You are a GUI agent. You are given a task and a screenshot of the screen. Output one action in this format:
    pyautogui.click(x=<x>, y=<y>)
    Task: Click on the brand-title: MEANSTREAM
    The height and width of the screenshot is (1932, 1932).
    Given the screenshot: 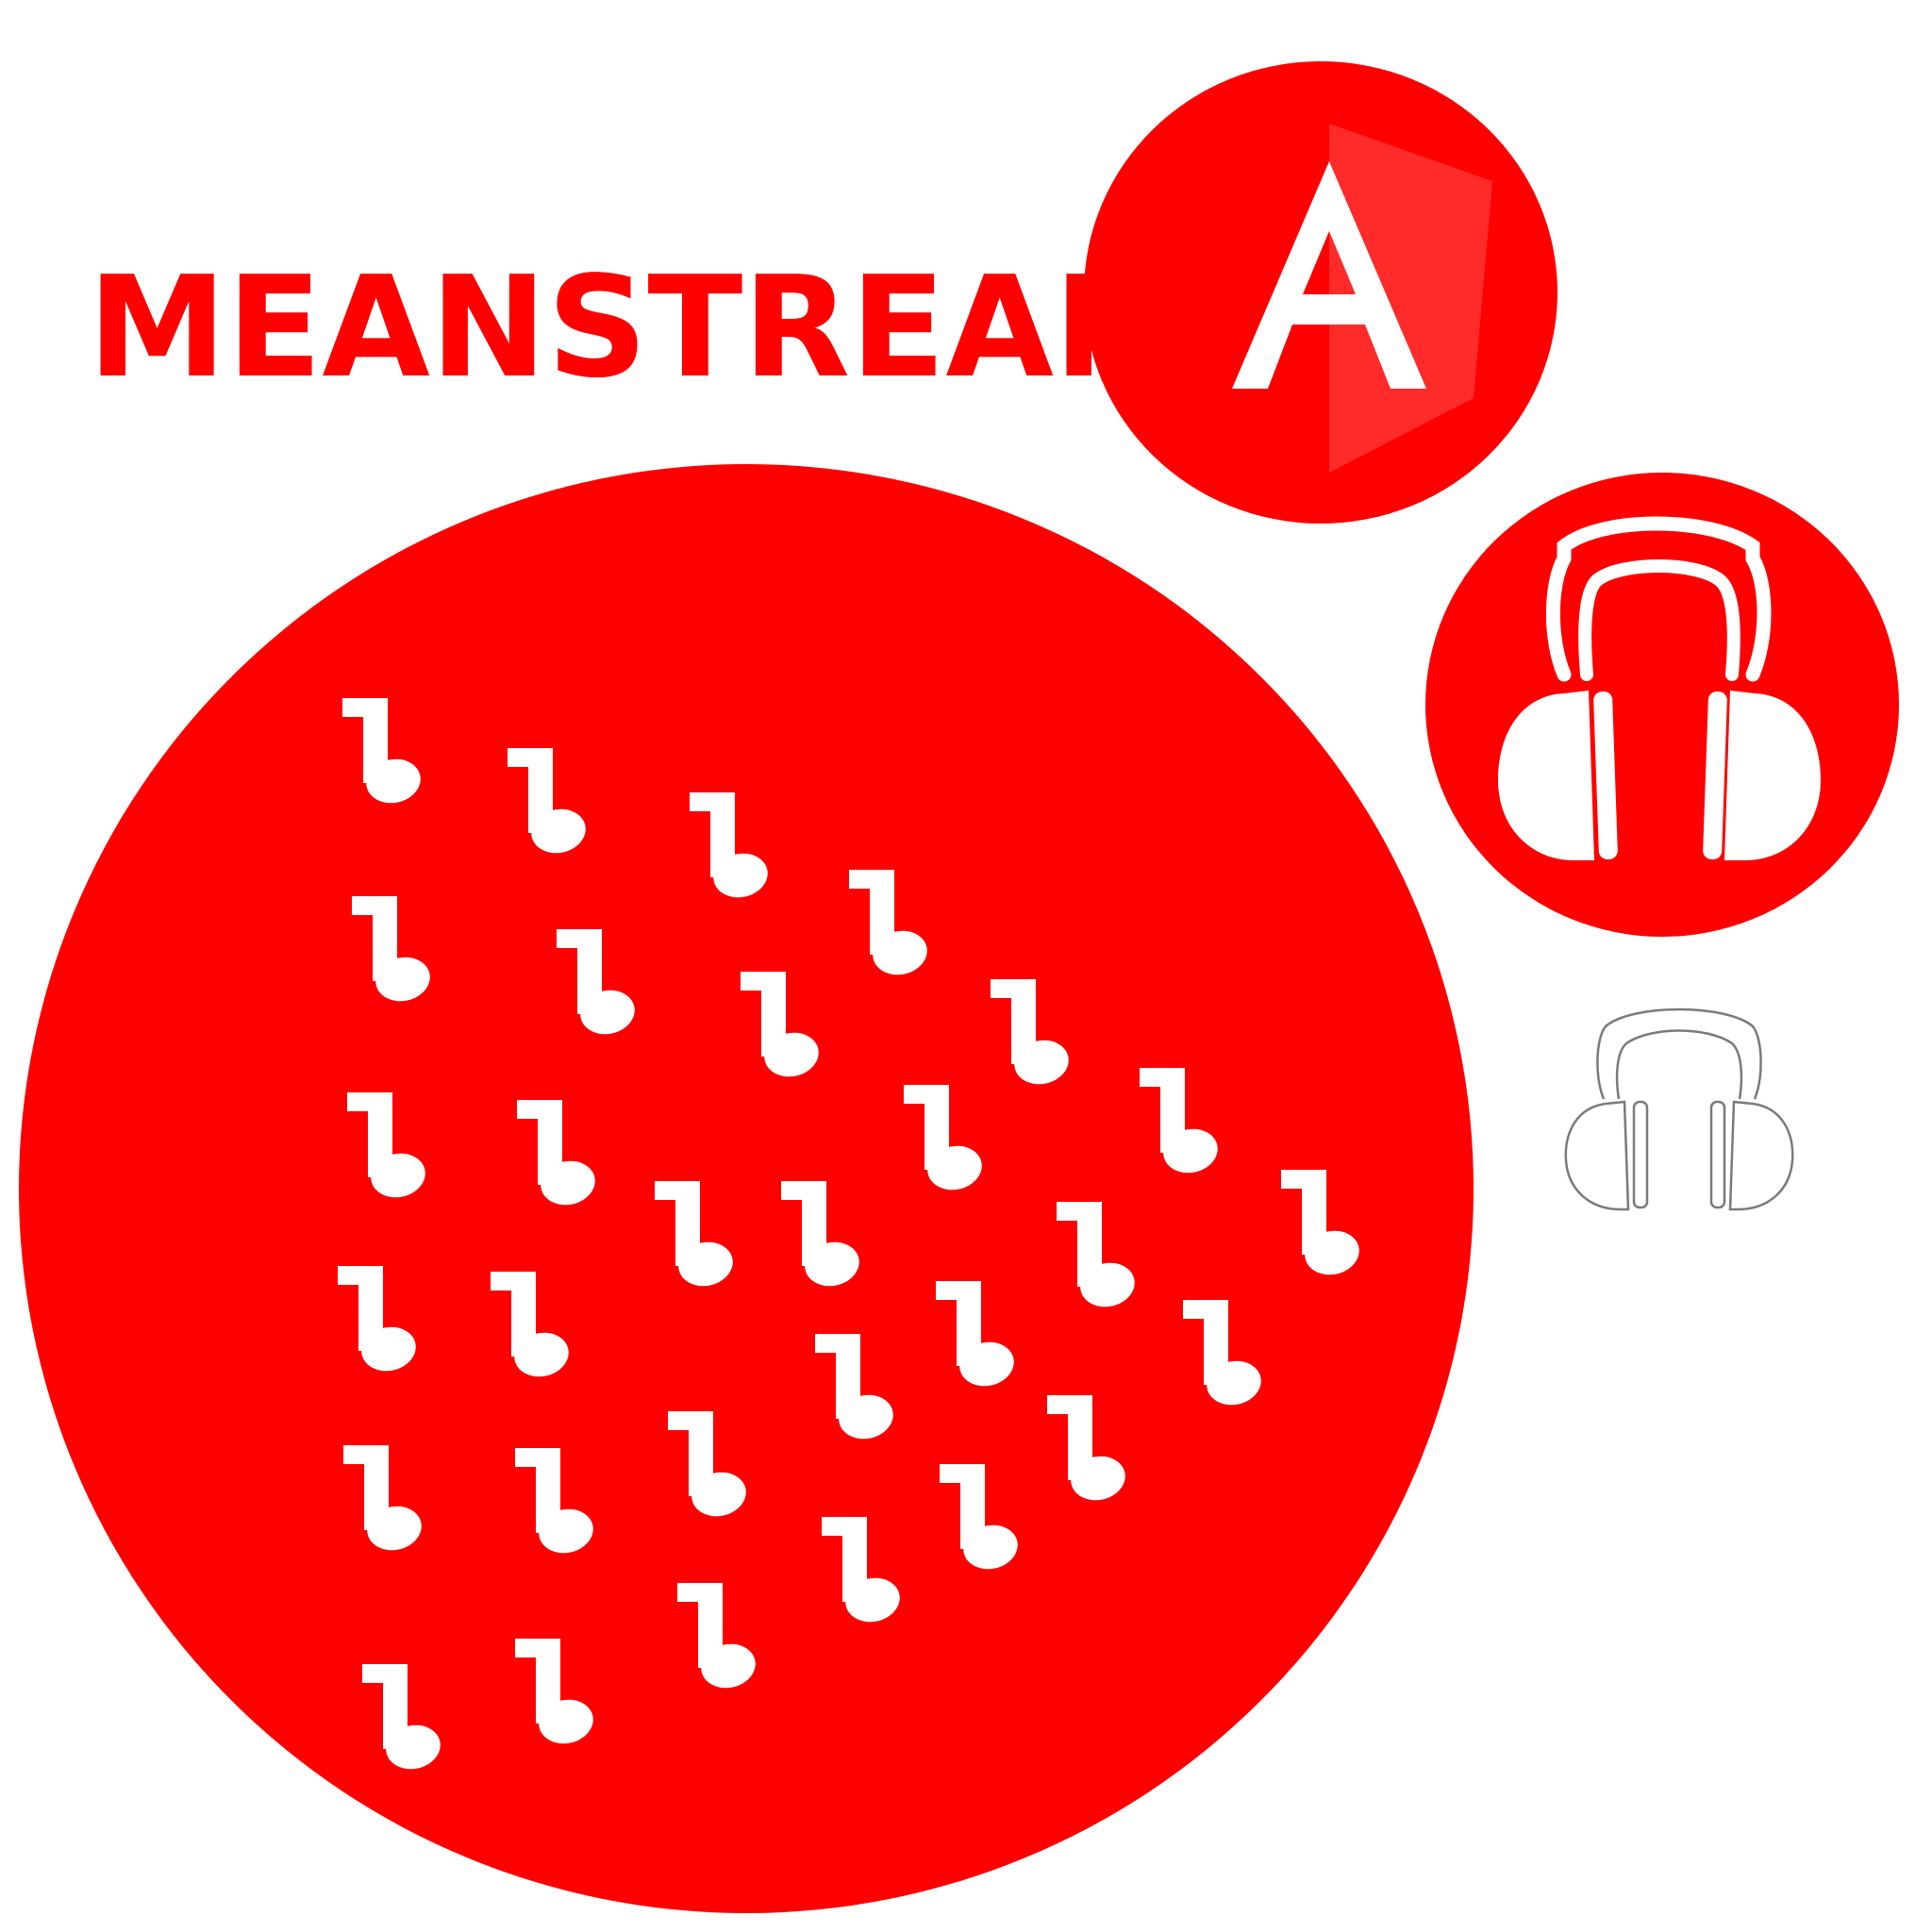 What is the action you would take?
    pyautogui.click(x=640, y=327)
    